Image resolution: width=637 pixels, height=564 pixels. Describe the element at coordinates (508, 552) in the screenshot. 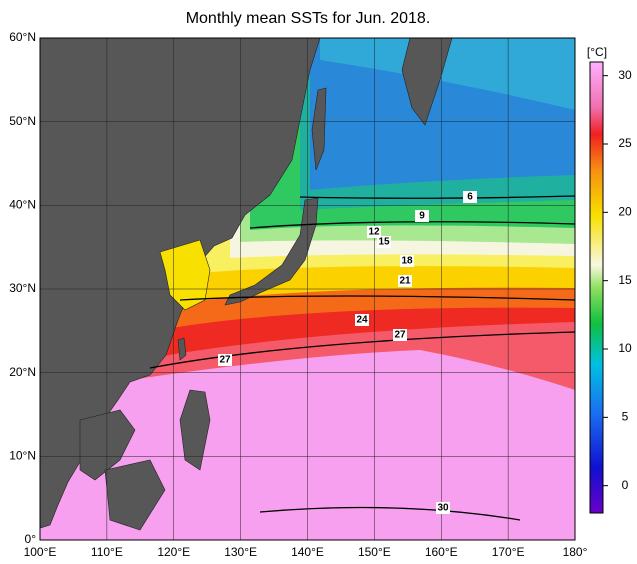

I see `lon-label: 170°E` at that location.